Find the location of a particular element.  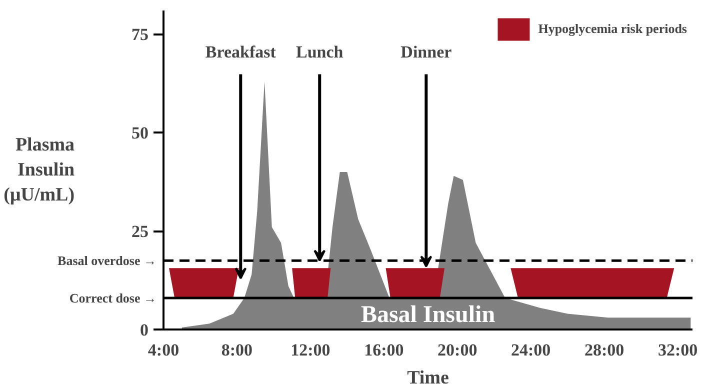

x-tick-label: 12:00 is located at coordinates (310, 350).